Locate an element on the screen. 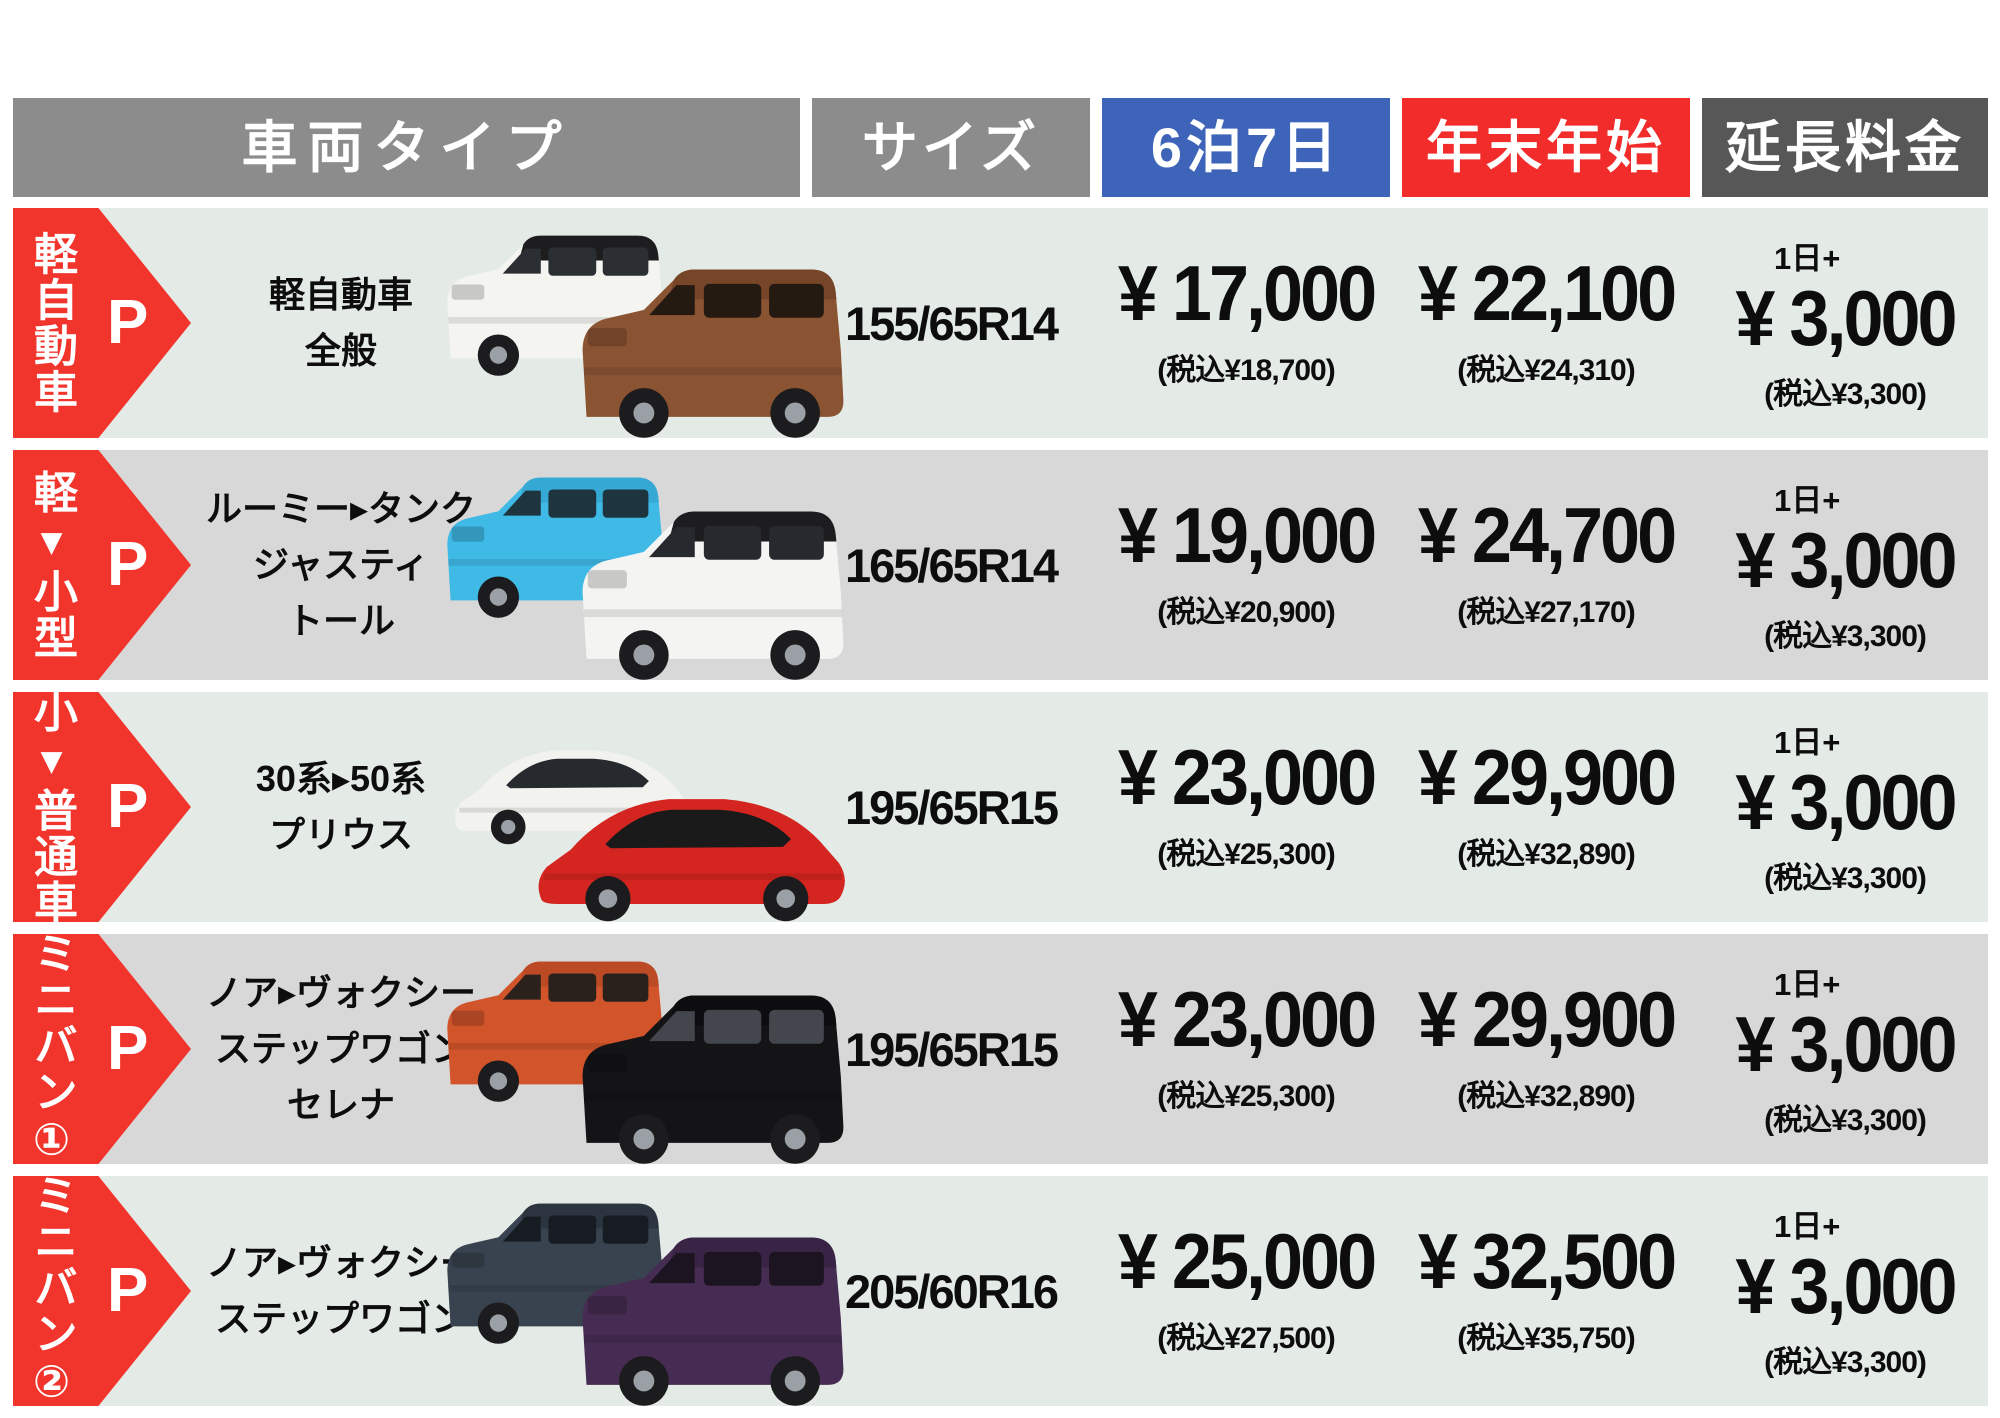 This screenshot has height=1418, width=2000. price-tax-included: (税込¥35,750) is located at coordinates (1546, 1338).